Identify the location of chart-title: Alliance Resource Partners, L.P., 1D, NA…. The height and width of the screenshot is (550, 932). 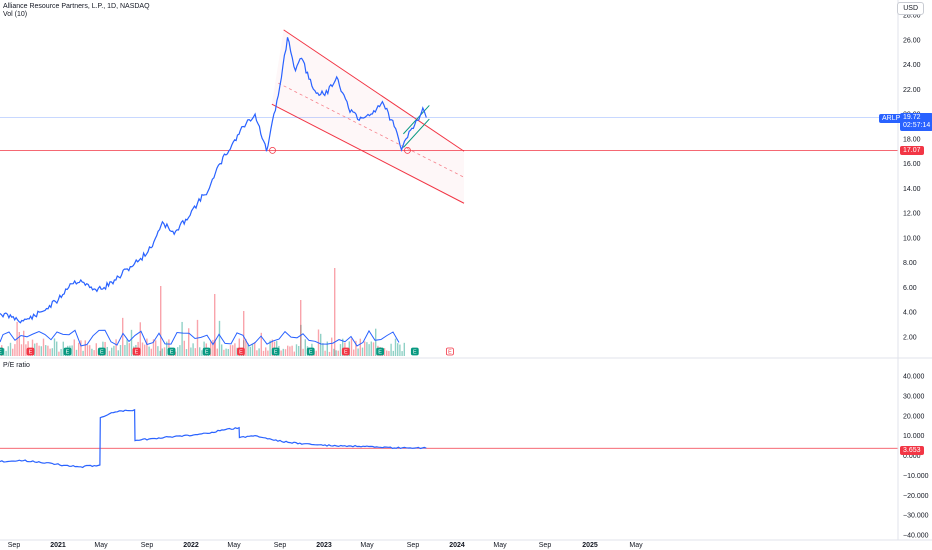
(76, 6).